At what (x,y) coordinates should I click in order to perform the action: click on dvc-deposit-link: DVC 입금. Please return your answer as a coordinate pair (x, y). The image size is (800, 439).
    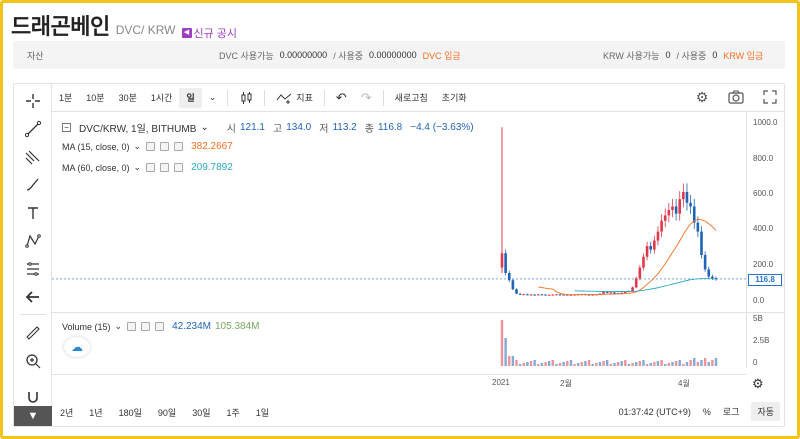
    Looking at the image, I should click on (441, 55).